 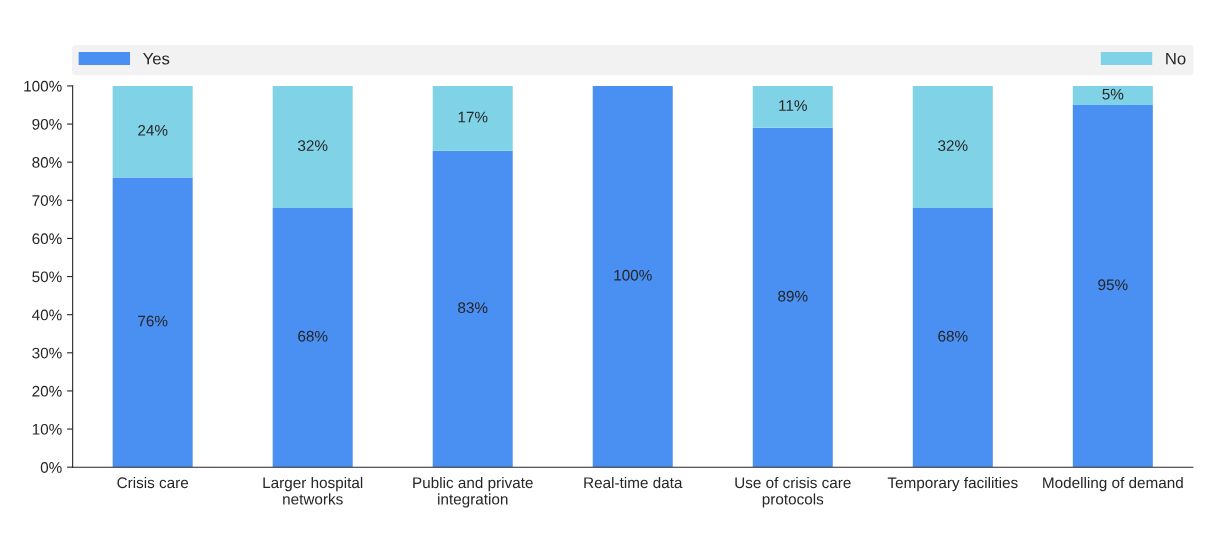 I want to click on x-tick-label: Crisis care, so click(x=153, y=482).